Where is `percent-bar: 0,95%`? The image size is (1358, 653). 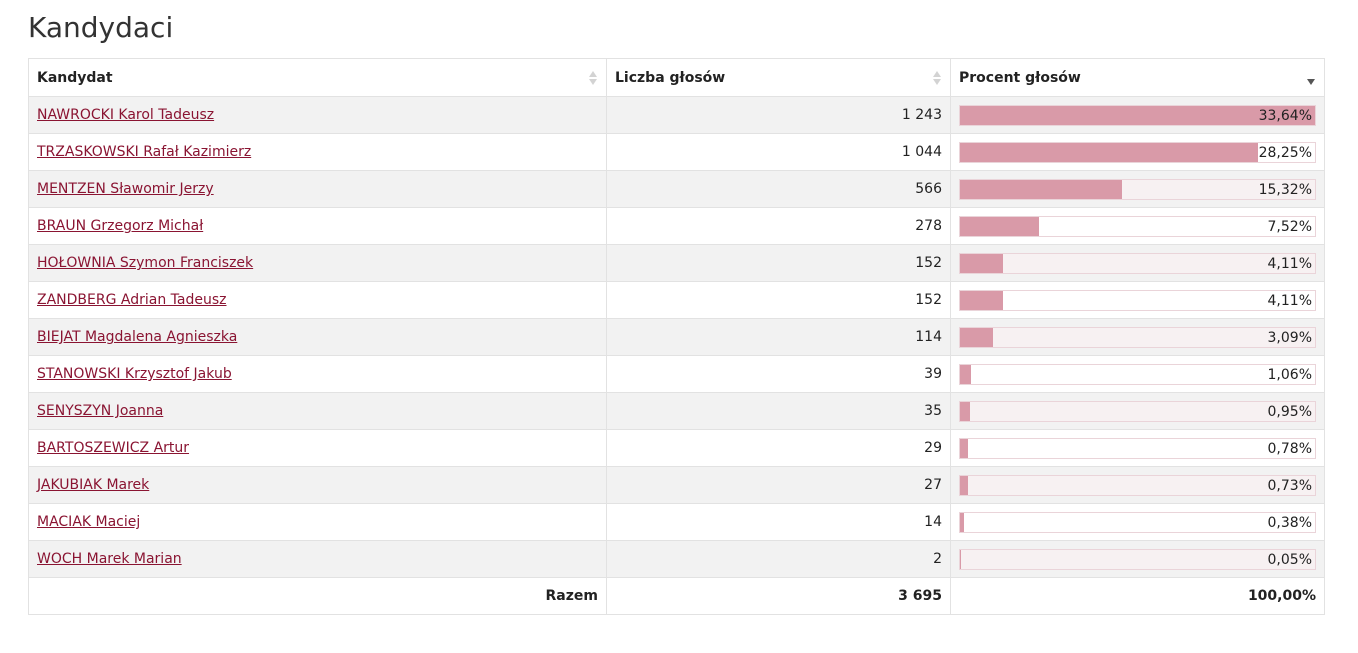 percent-bar: 0,95% is located at coordinates (1137, 411).